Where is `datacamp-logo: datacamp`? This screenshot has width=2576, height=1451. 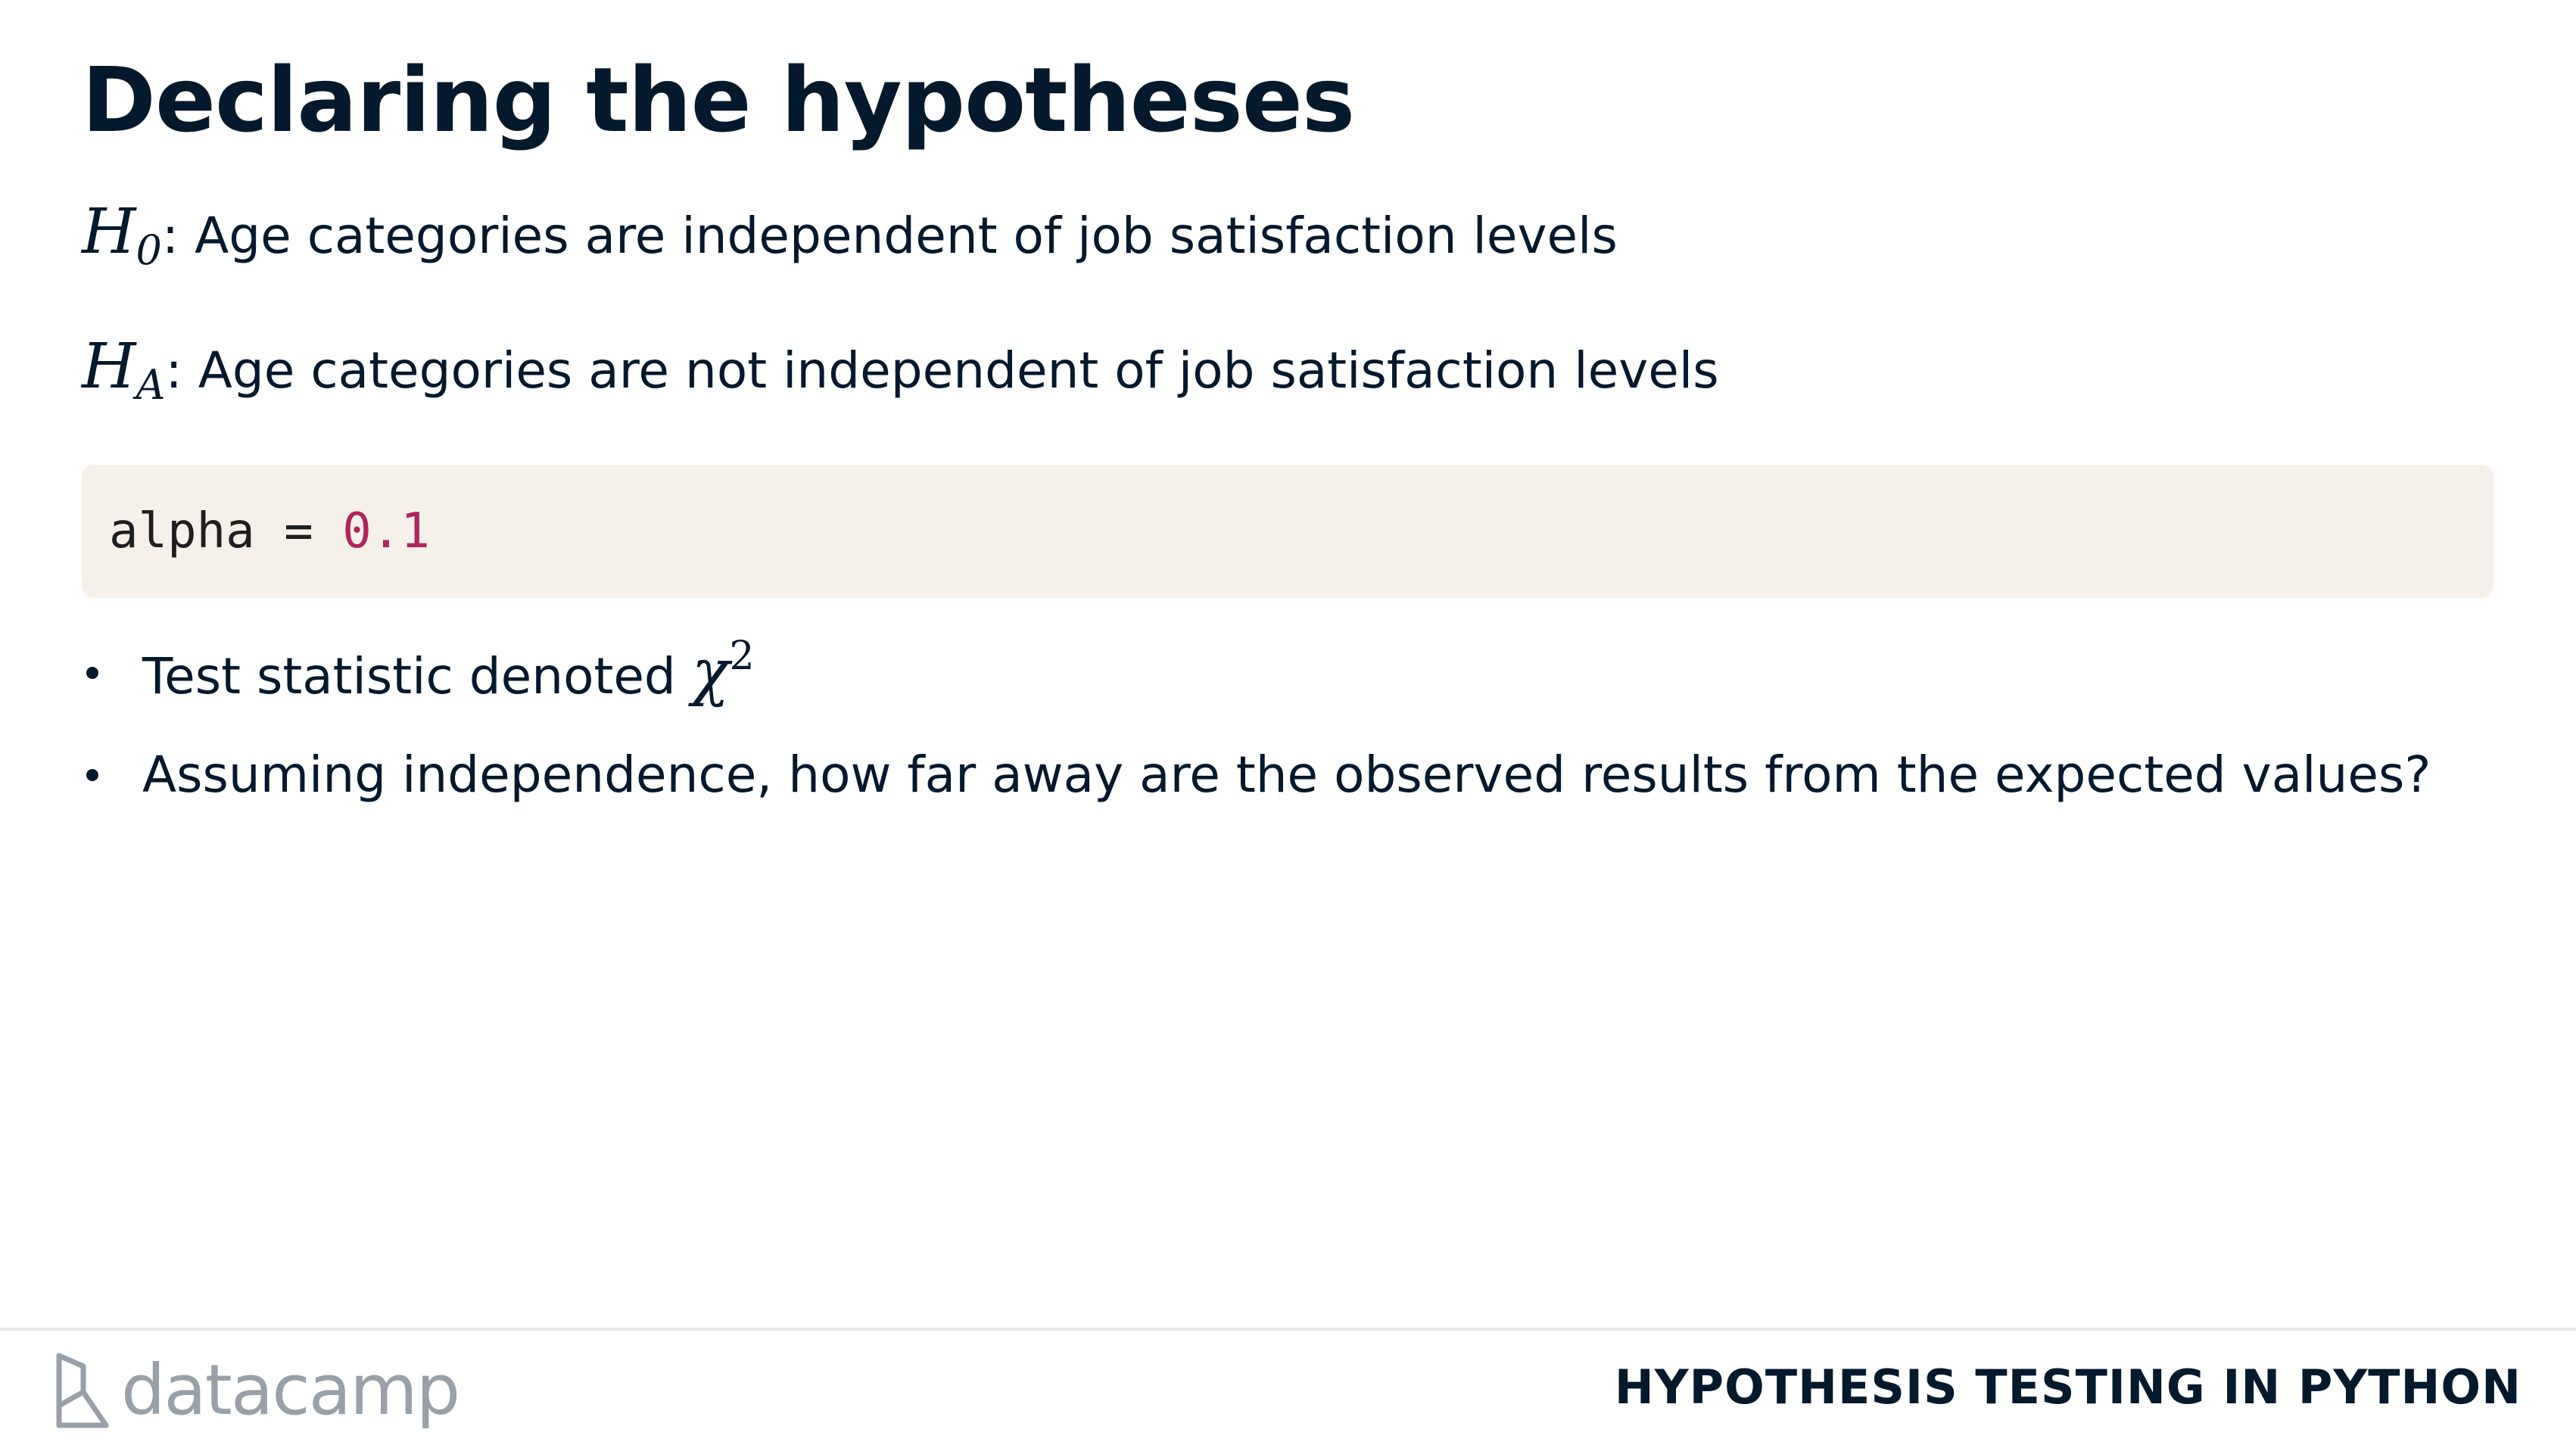
datacamp-logo: datacamp is located at coordinates (256, 1390).